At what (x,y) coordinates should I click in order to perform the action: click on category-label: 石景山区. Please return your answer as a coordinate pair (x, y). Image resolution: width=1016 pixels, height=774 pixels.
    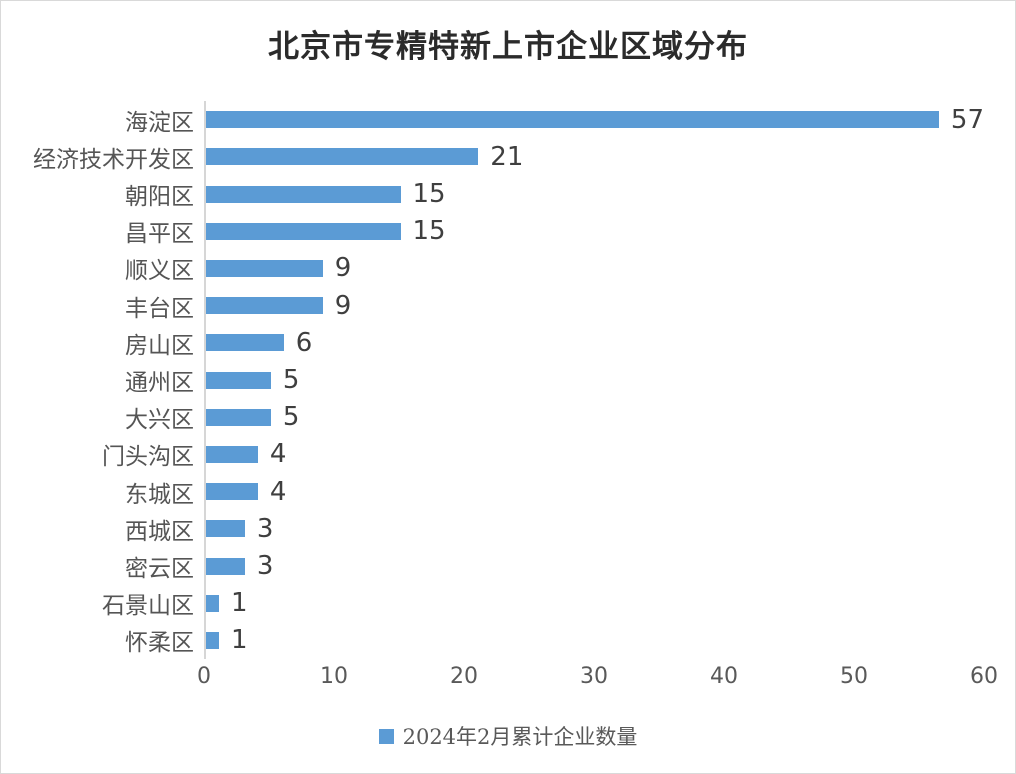
    Looking at the image, I should click on (148, 606).